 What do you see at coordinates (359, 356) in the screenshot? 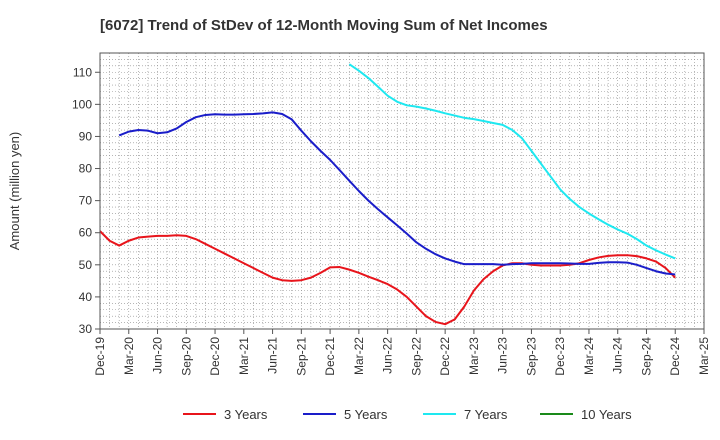
I see `x-tick-label: Mar-22` at bounding box center [359, 356].